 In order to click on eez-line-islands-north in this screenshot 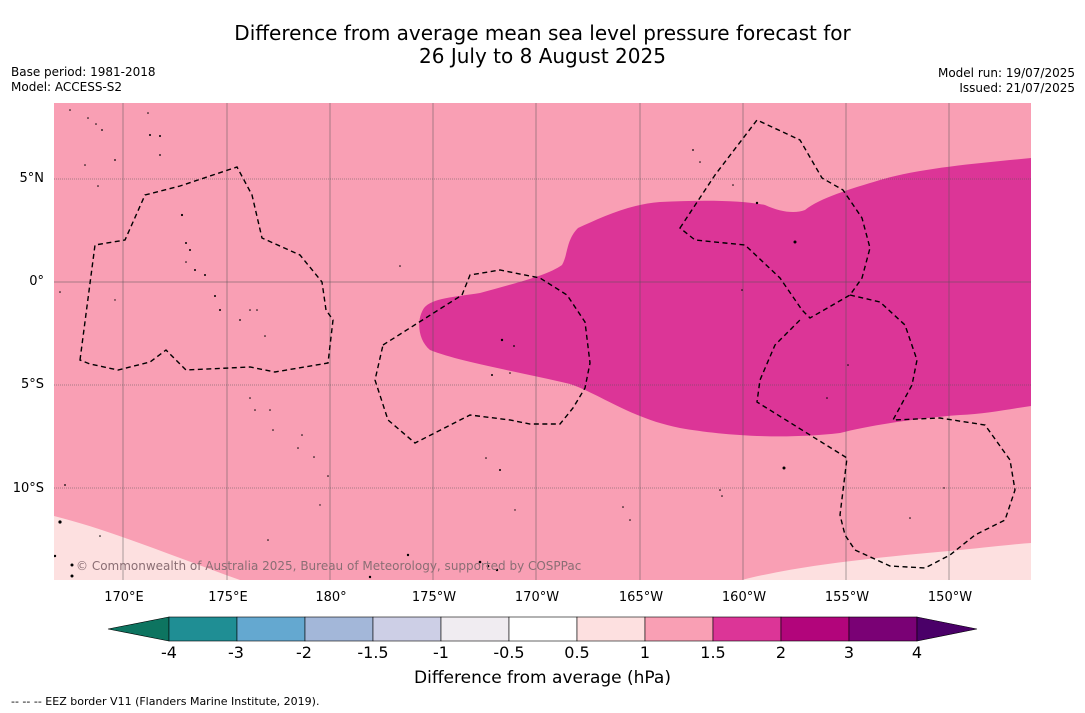, I will do `click(775, 219)`.